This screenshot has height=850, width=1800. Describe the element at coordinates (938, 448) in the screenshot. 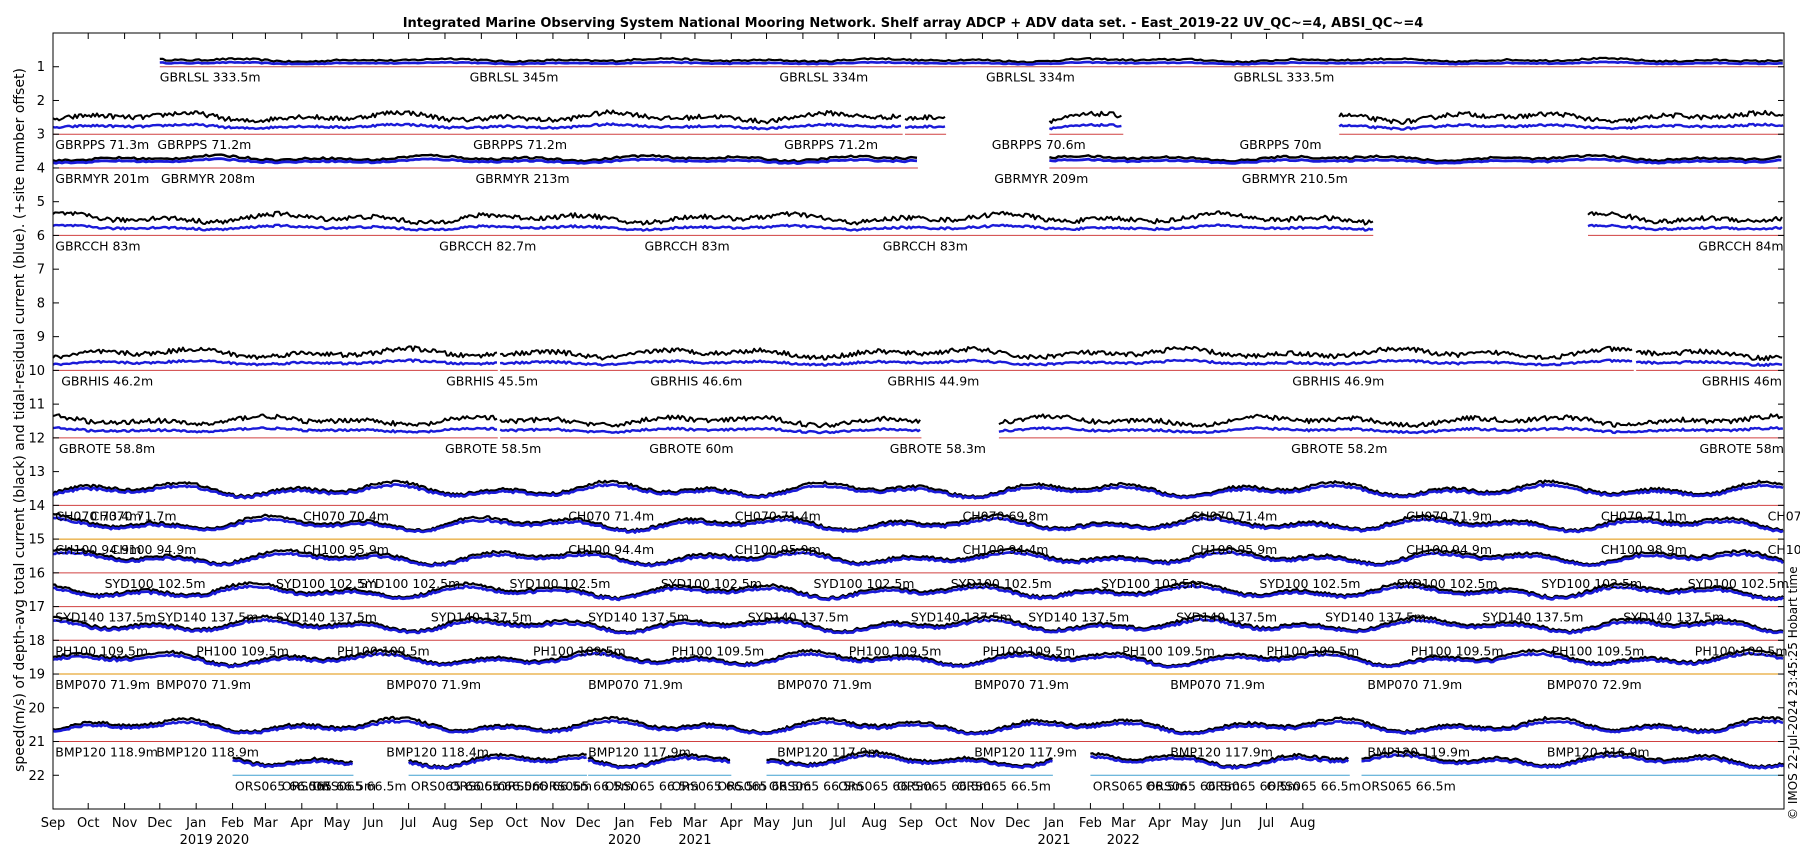

I see `deployment-label: GBROTE 58.3m` at that location.